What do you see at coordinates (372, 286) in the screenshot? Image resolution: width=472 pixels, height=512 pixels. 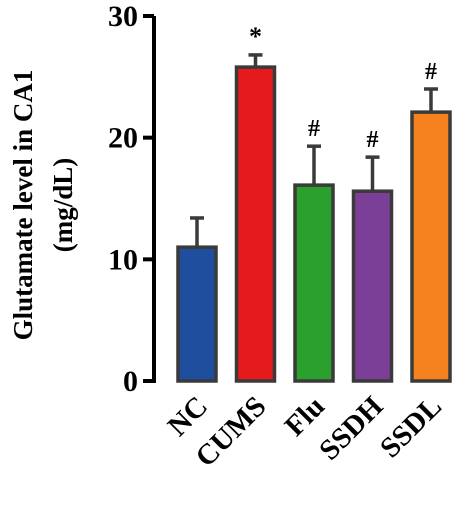 I see `bar-ssdh` at bounding box center [372, 286].